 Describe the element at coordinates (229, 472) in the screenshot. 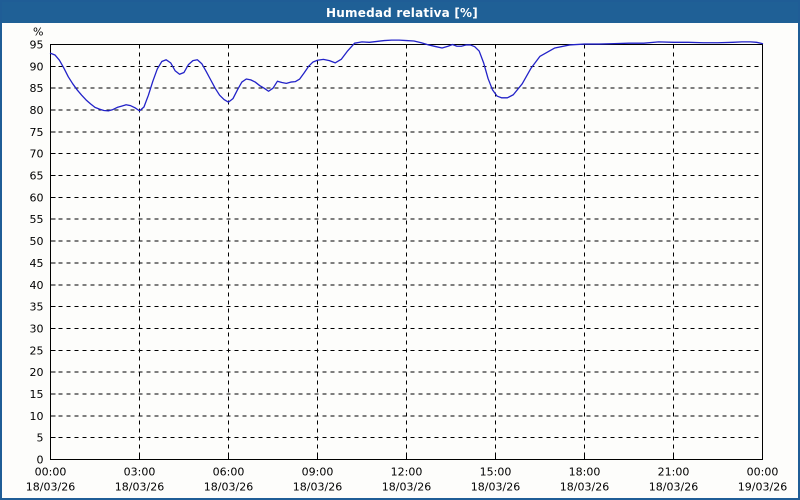

I see `x-tick-time-label: 06:00` at that location.